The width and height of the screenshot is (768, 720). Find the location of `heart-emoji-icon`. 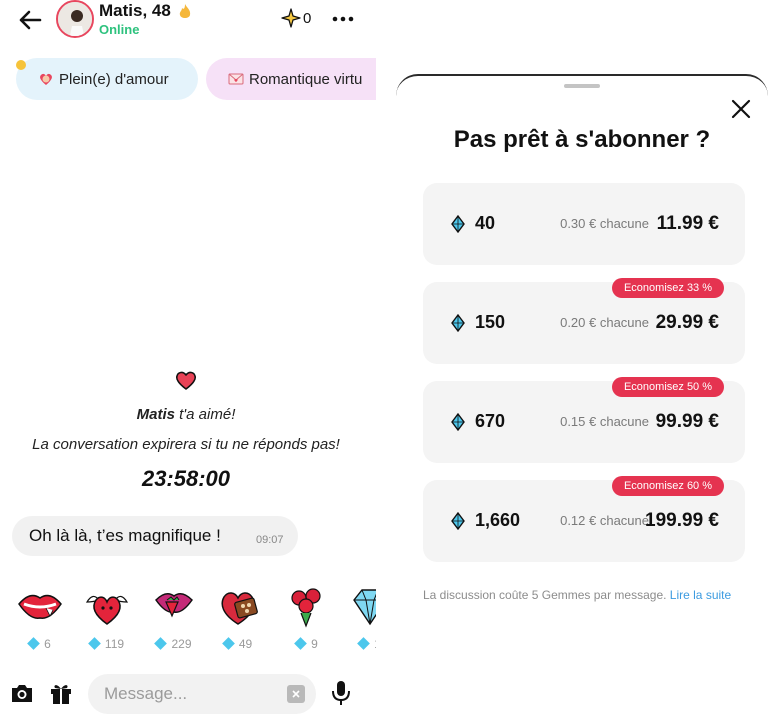

heart-emoji-icon is located at coordinates (46, 79).